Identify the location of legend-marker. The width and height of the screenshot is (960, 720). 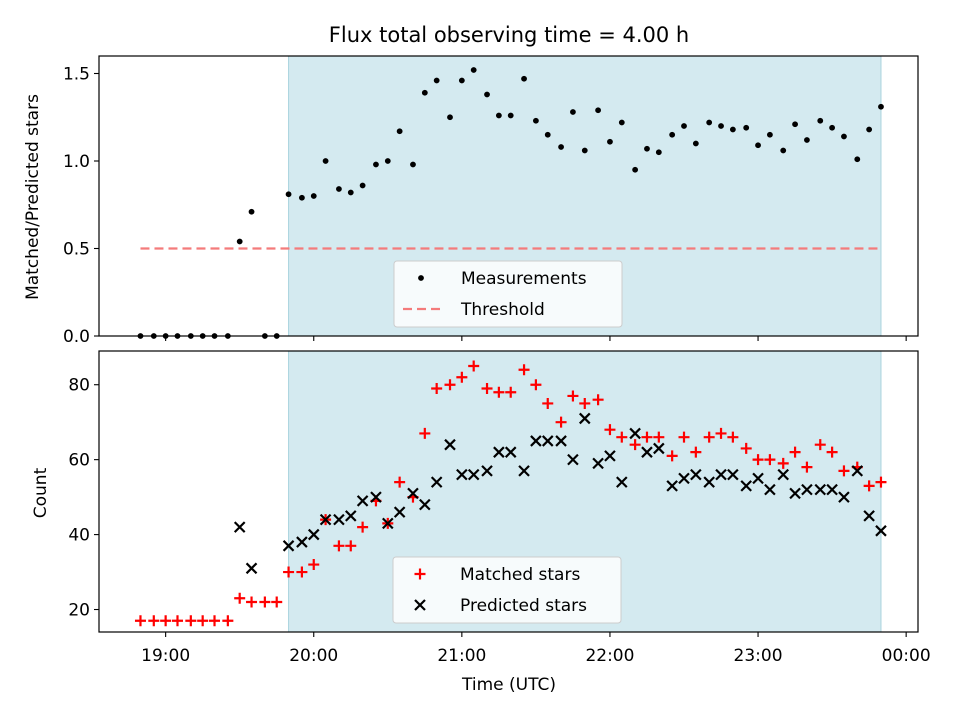
(420, 605).